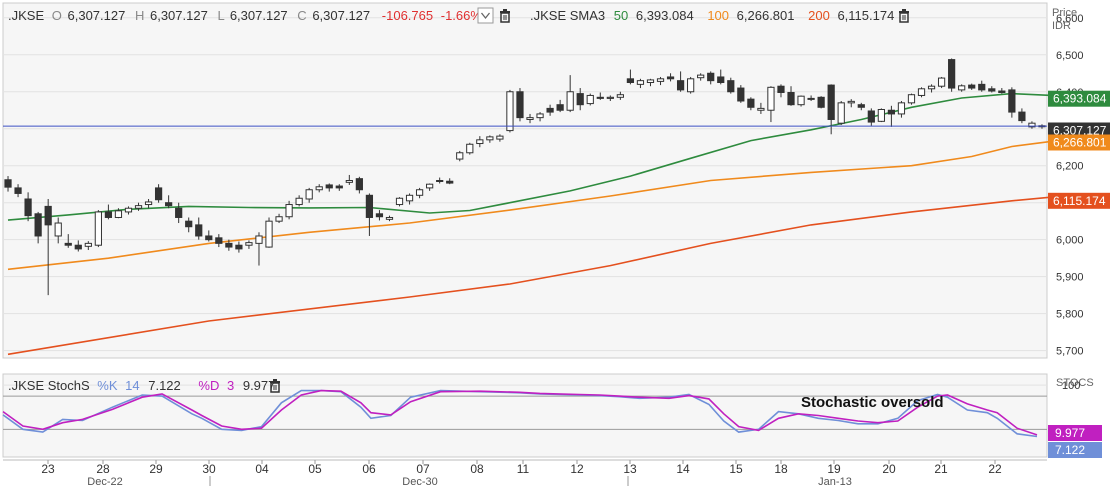 This screenshot has height=491, width=1115. Describe the element at coordinates (419, 481) in the screenshot. I see `x-month-label: Dec-30` at that location.